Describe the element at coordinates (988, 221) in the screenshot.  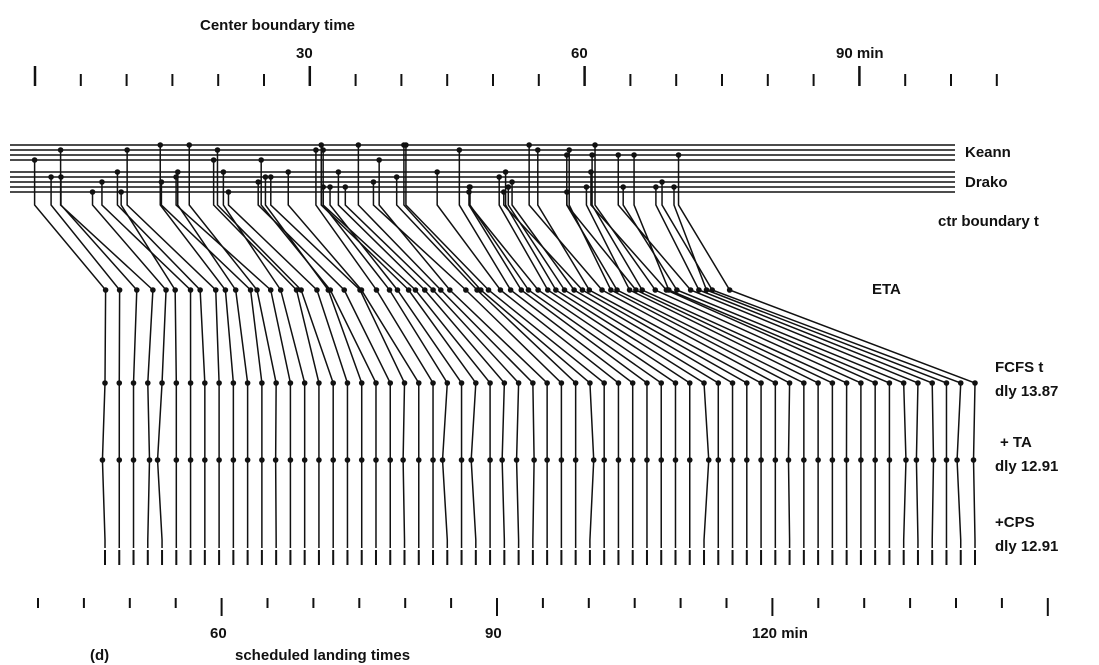
I see `level-label: ctr boundary t` at that location.